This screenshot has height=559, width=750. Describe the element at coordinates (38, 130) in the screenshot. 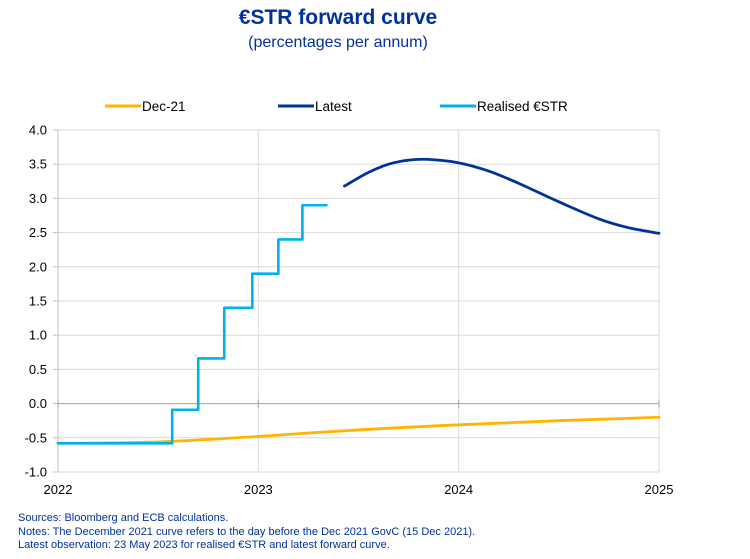

I see `y-tick-label: 4.0` at that location.